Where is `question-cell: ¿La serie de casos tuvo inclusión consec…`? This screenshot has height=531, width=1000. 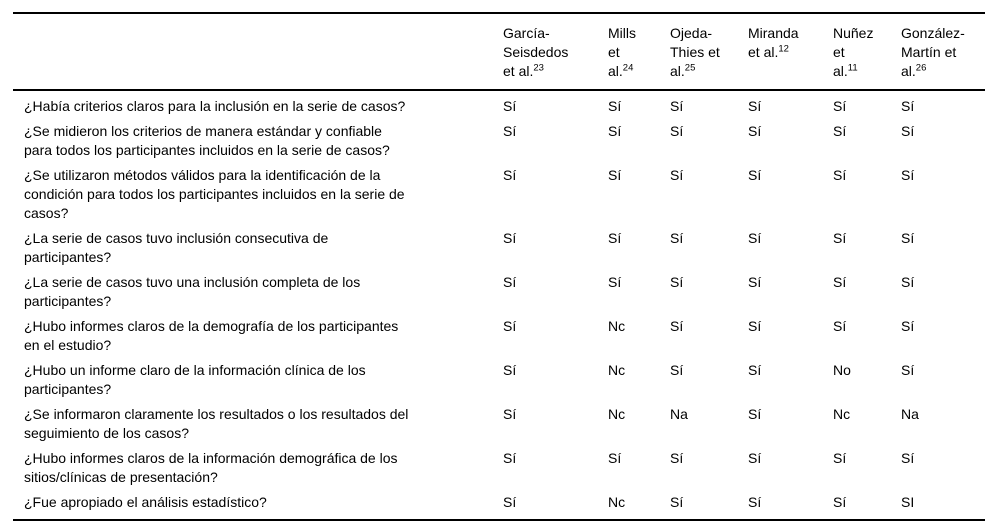
question-cell: ¿La serie de casos tuvo inclusión consec… is located at coordinates (176, 247).